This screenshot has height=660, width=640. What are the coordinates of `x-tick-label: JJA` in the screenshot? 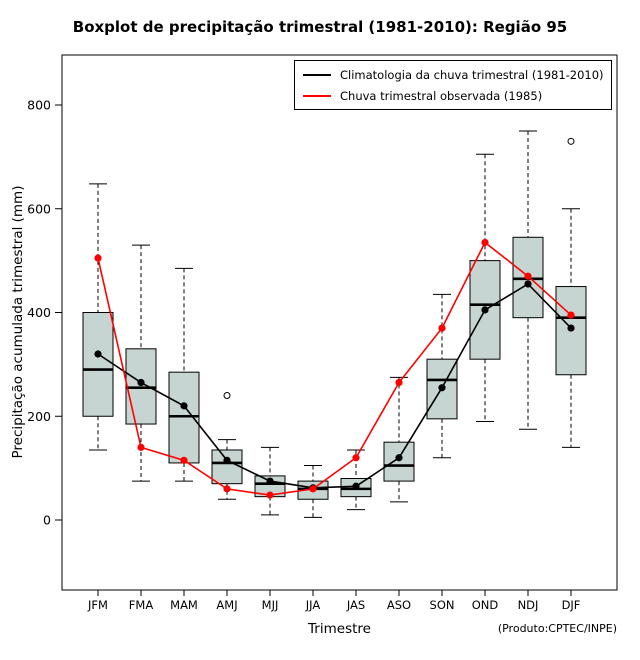 It's located at (313, 605).